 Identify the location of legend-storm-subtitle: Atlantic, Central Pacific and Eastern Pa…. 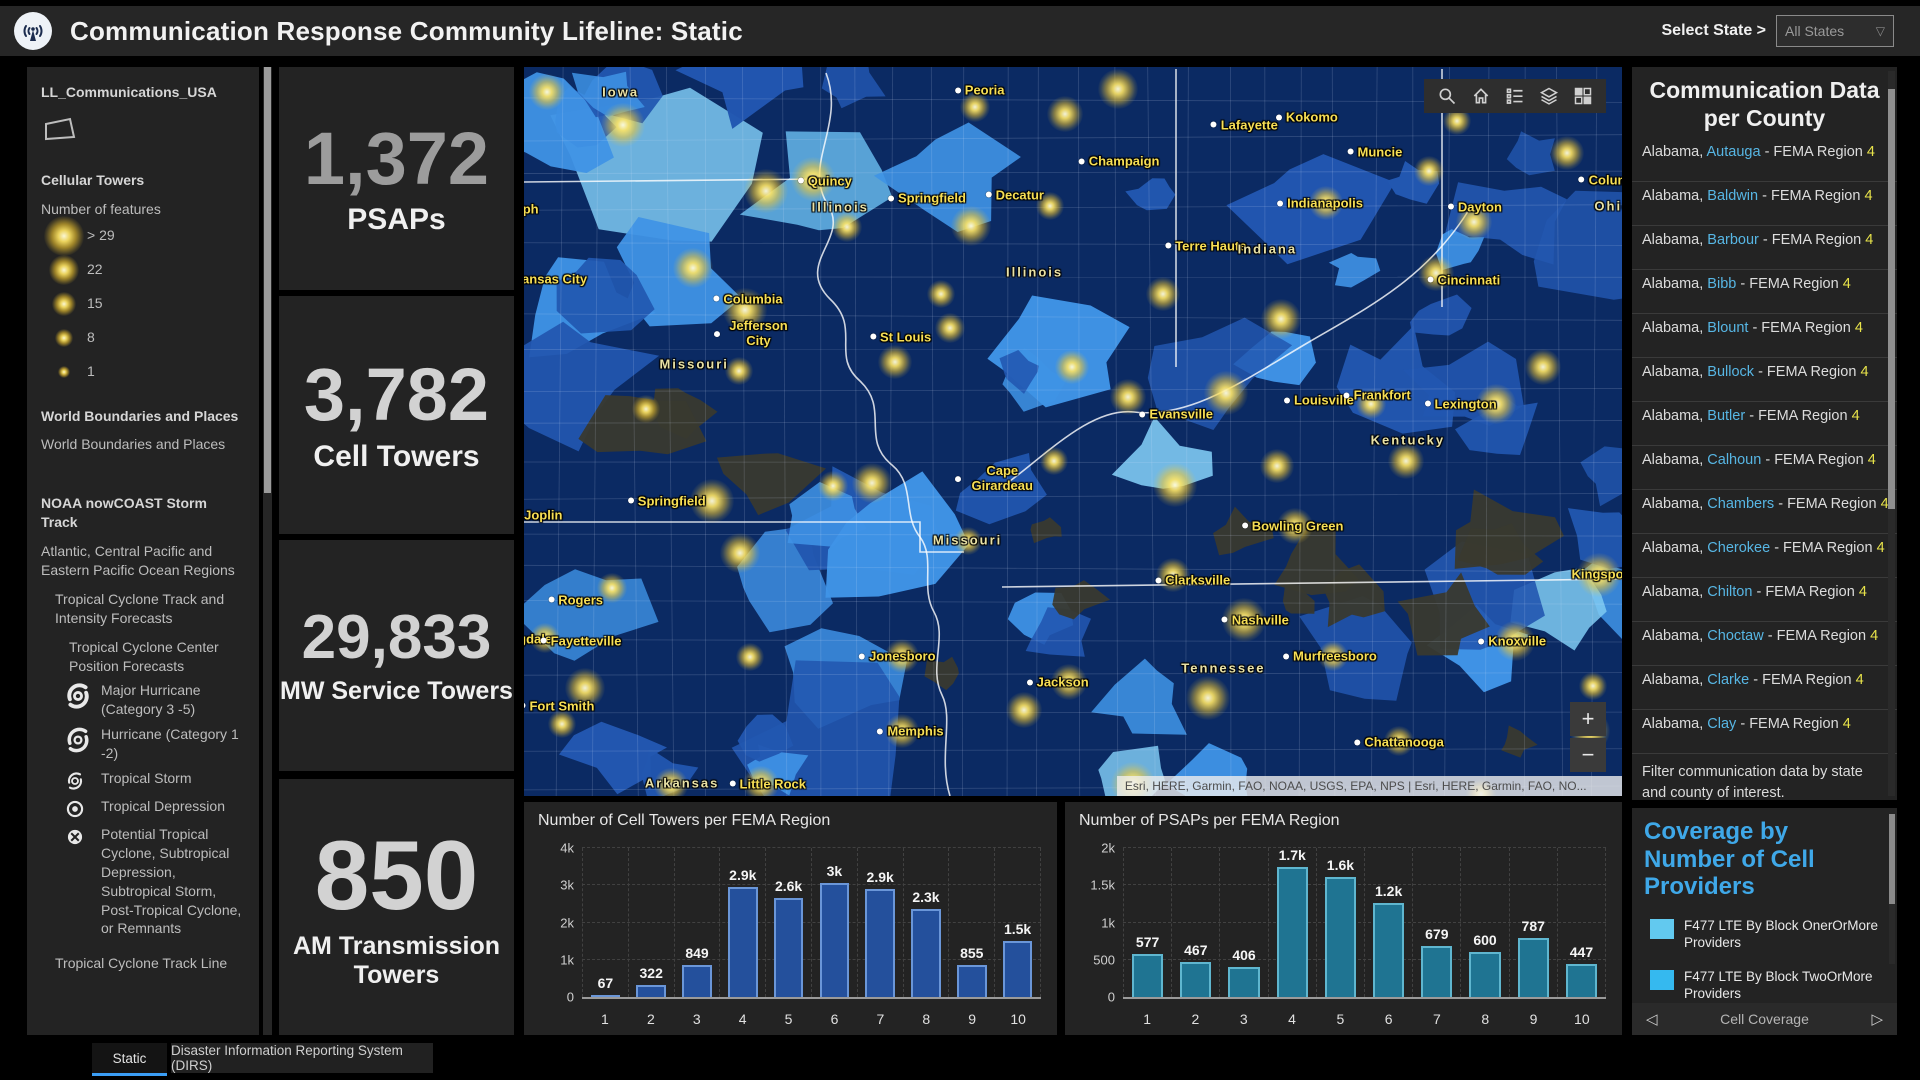
(138, 561).